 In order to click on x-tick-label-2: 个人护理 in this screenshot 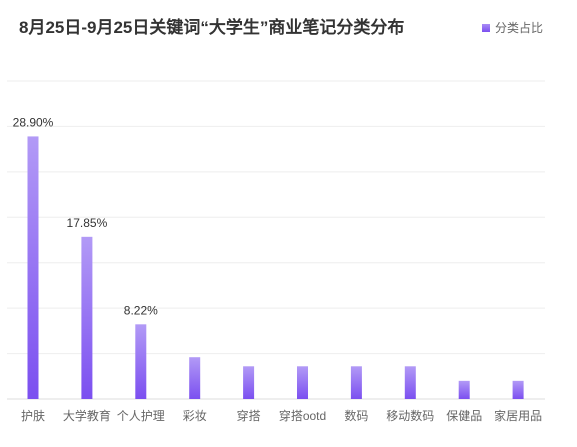, I will do `click(141, 416)`.